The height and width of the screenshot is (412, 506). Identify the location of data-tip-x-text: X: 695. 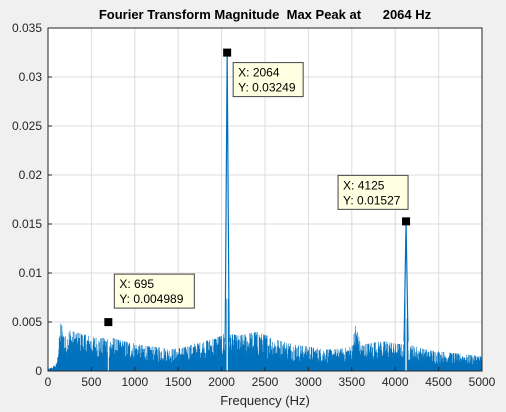
(136, 284).